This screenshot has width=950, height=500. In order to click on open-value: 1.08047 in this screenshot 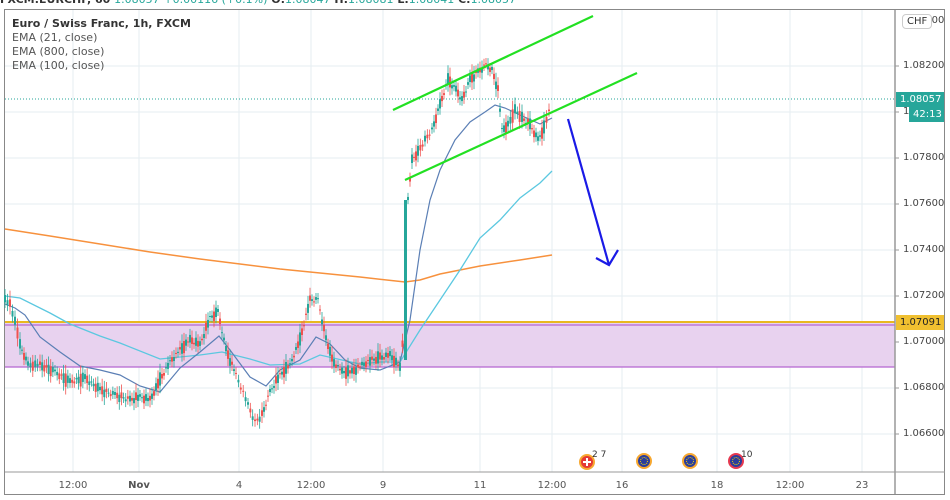, I will do `click(308, 3)`.